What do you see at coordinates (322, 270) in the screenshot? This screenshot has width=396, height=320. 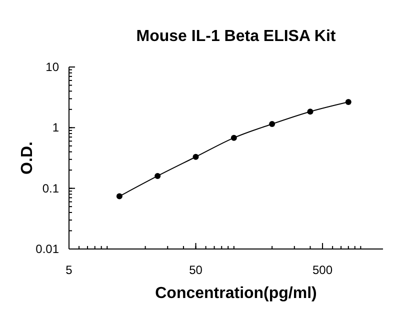 I see `x-tick-label: 500` at bounding box center [322, 270].